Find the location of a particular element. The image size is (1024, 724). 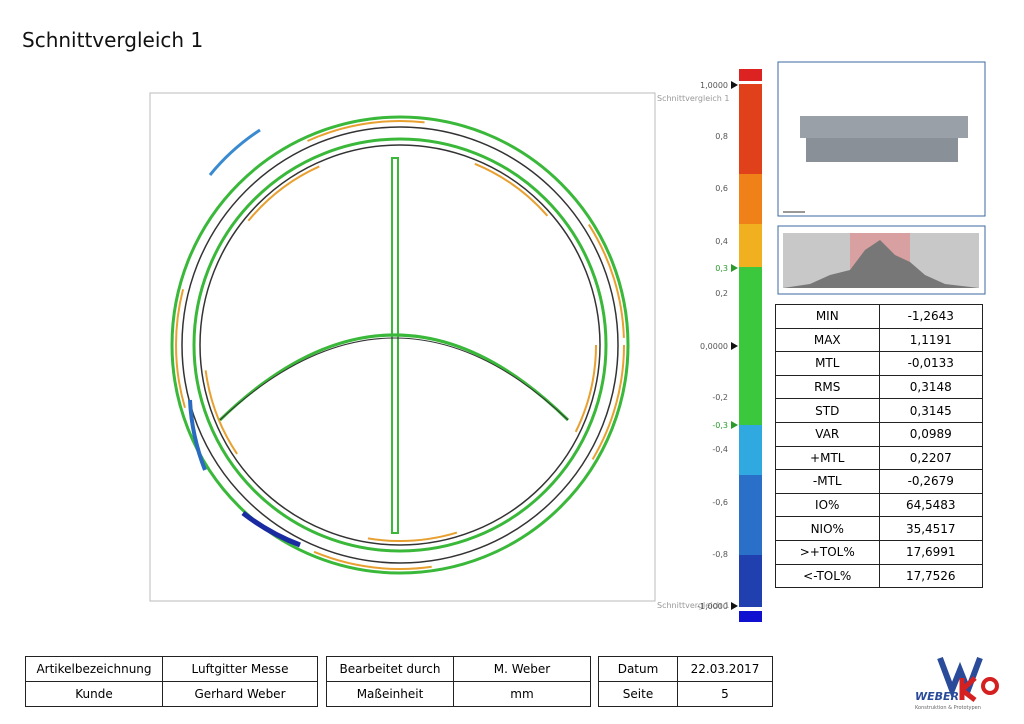

table-row: Datum 22.03.2017 is located at coordinates (685, 669).